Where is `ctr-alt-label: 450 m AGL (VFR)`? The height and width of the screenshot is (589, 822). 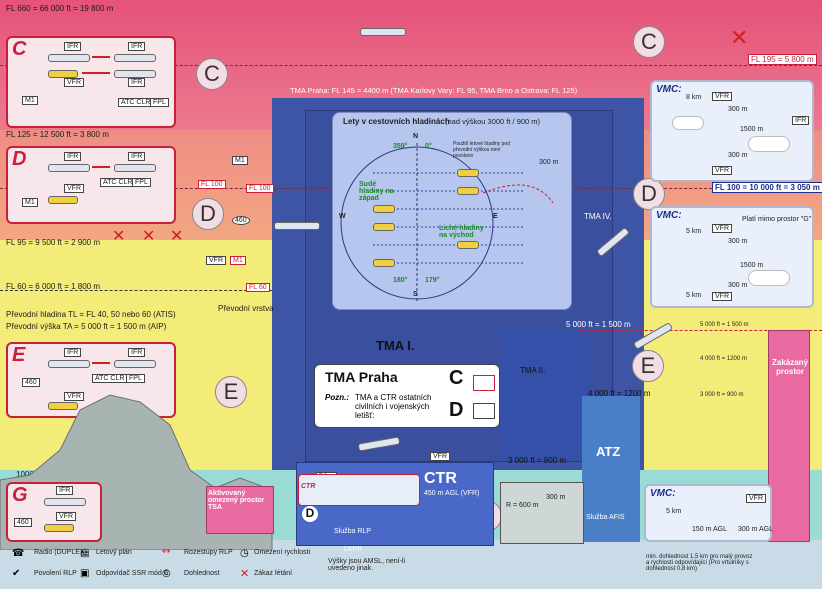
ctr-alt-label: 450 m AGL (VFR) is located at coordinates (452, 493).